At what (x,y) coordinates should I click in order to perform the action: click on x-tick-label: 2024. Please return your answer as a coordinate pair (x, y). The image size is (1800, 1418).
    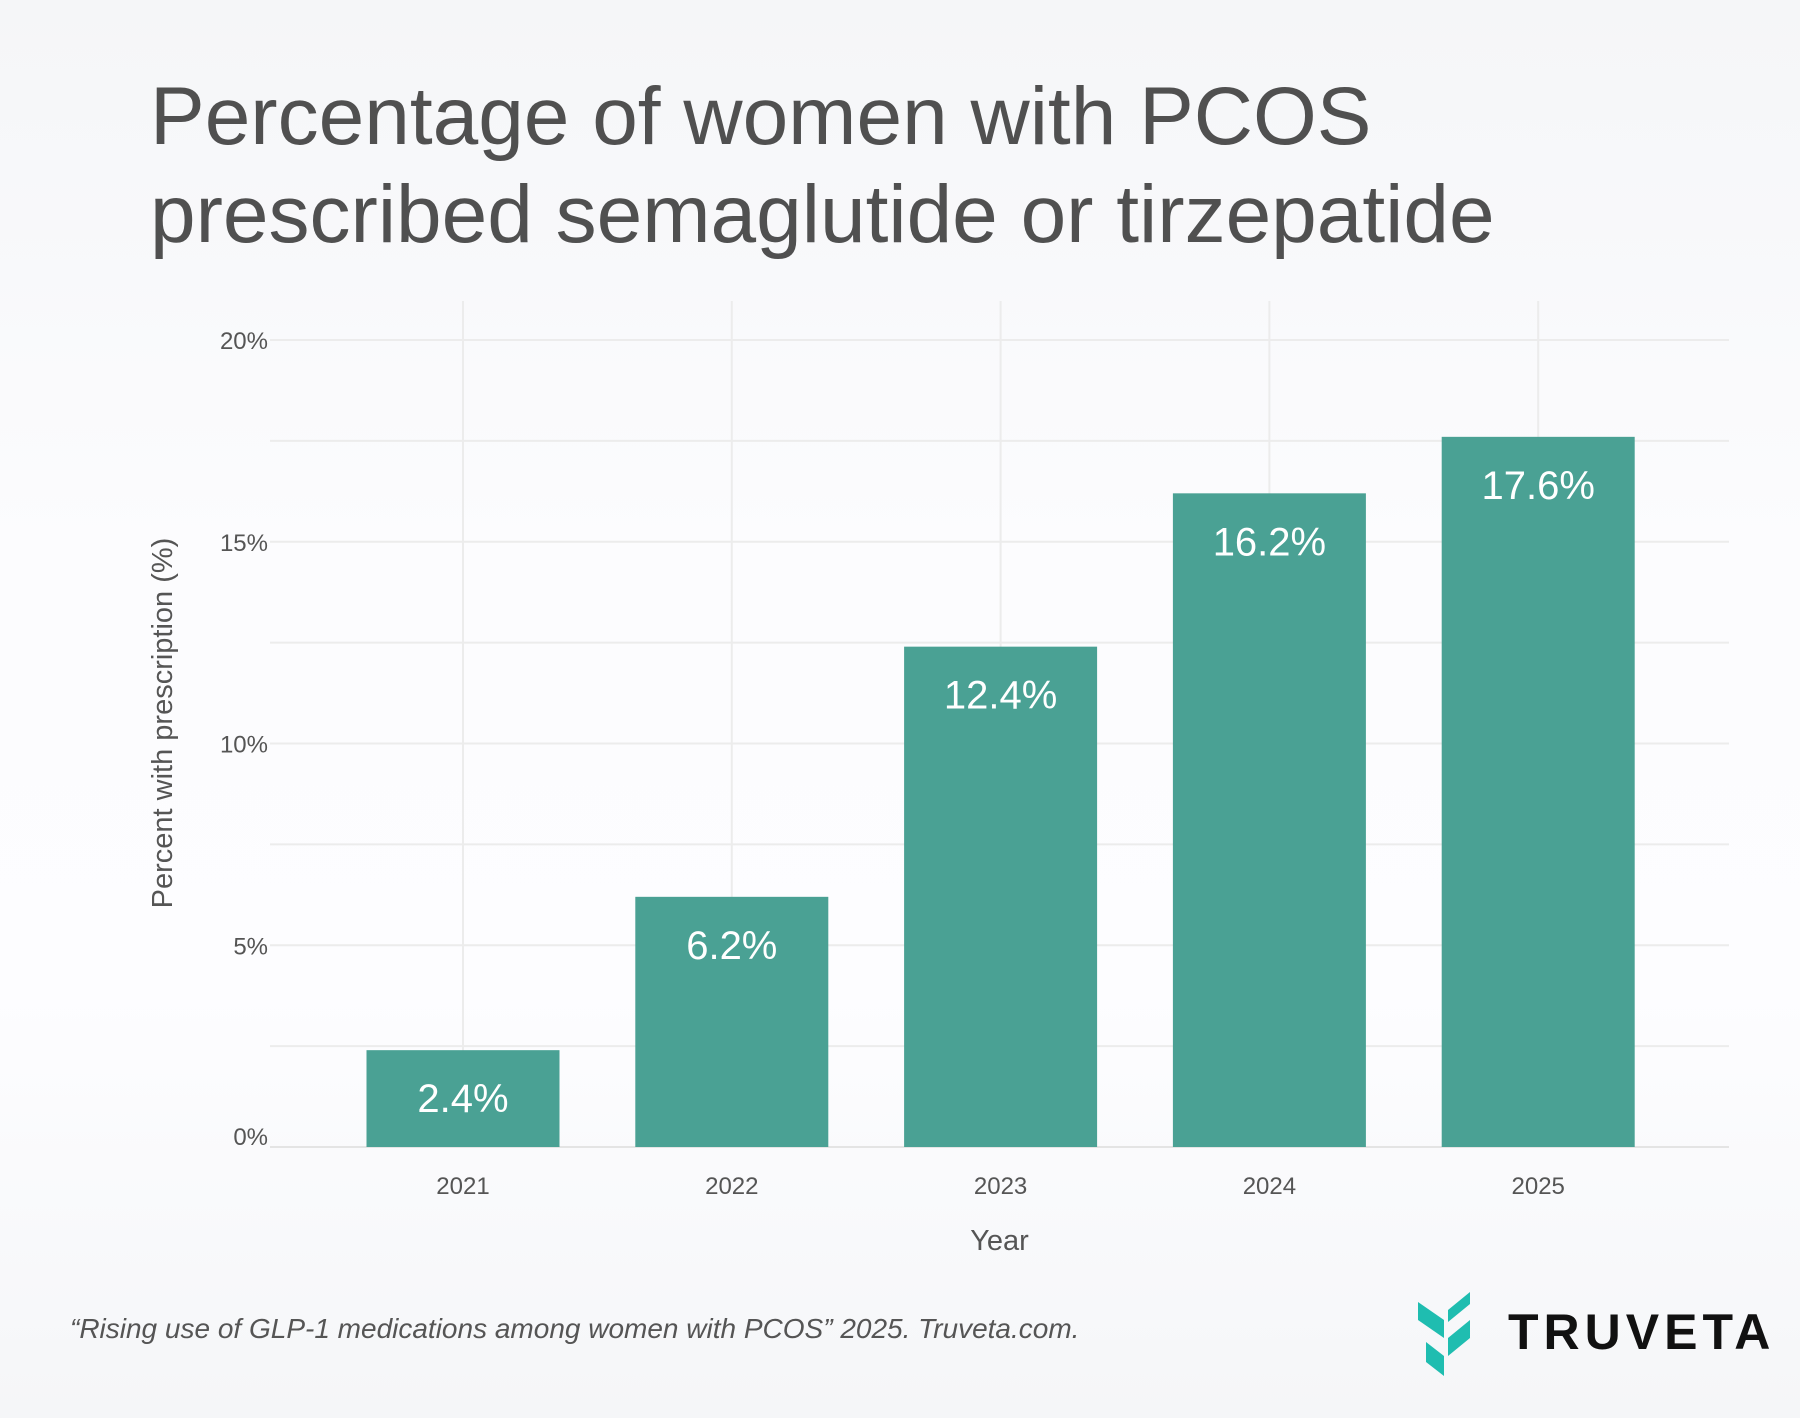
    Looking at the image, I should click on (1269, 1186).